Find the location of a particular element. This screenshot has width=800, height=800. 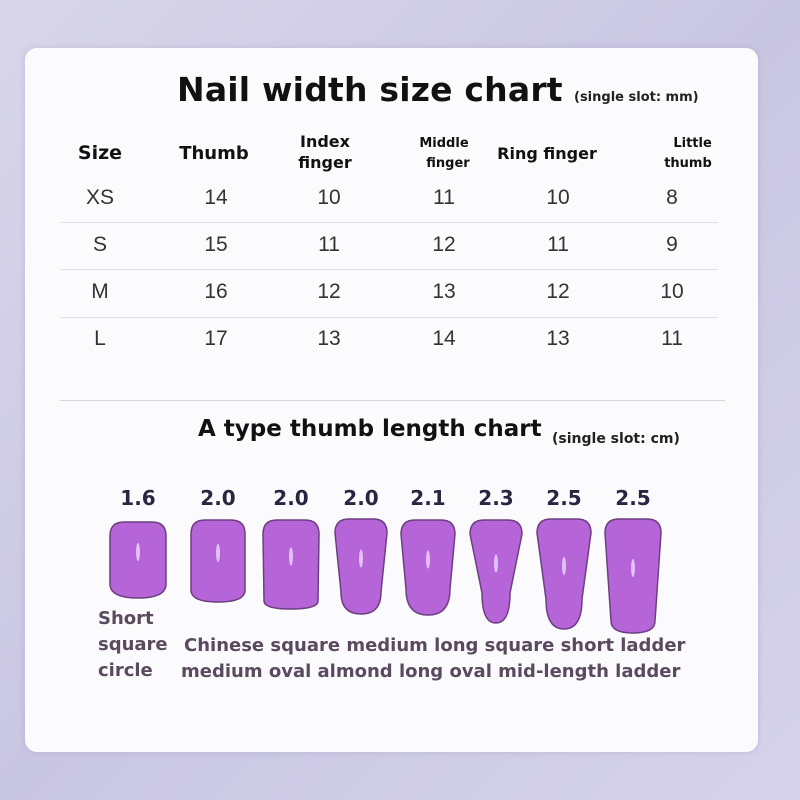

label-line: Short is located at coordinates (126, 618).